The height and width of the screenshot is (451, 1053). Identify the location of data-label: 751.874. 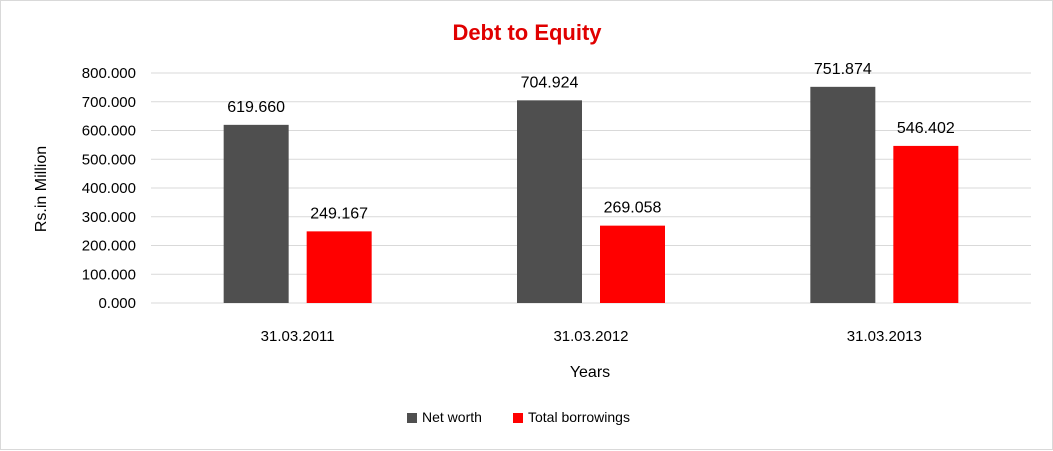
(843, 69).